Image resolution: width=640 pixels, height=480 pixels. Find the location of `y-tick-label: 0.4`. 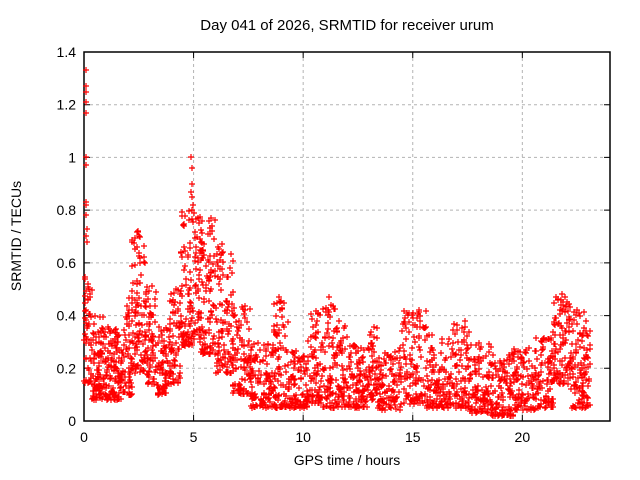

y-tick-label: 0.4 is located at coordinates (67, 316).